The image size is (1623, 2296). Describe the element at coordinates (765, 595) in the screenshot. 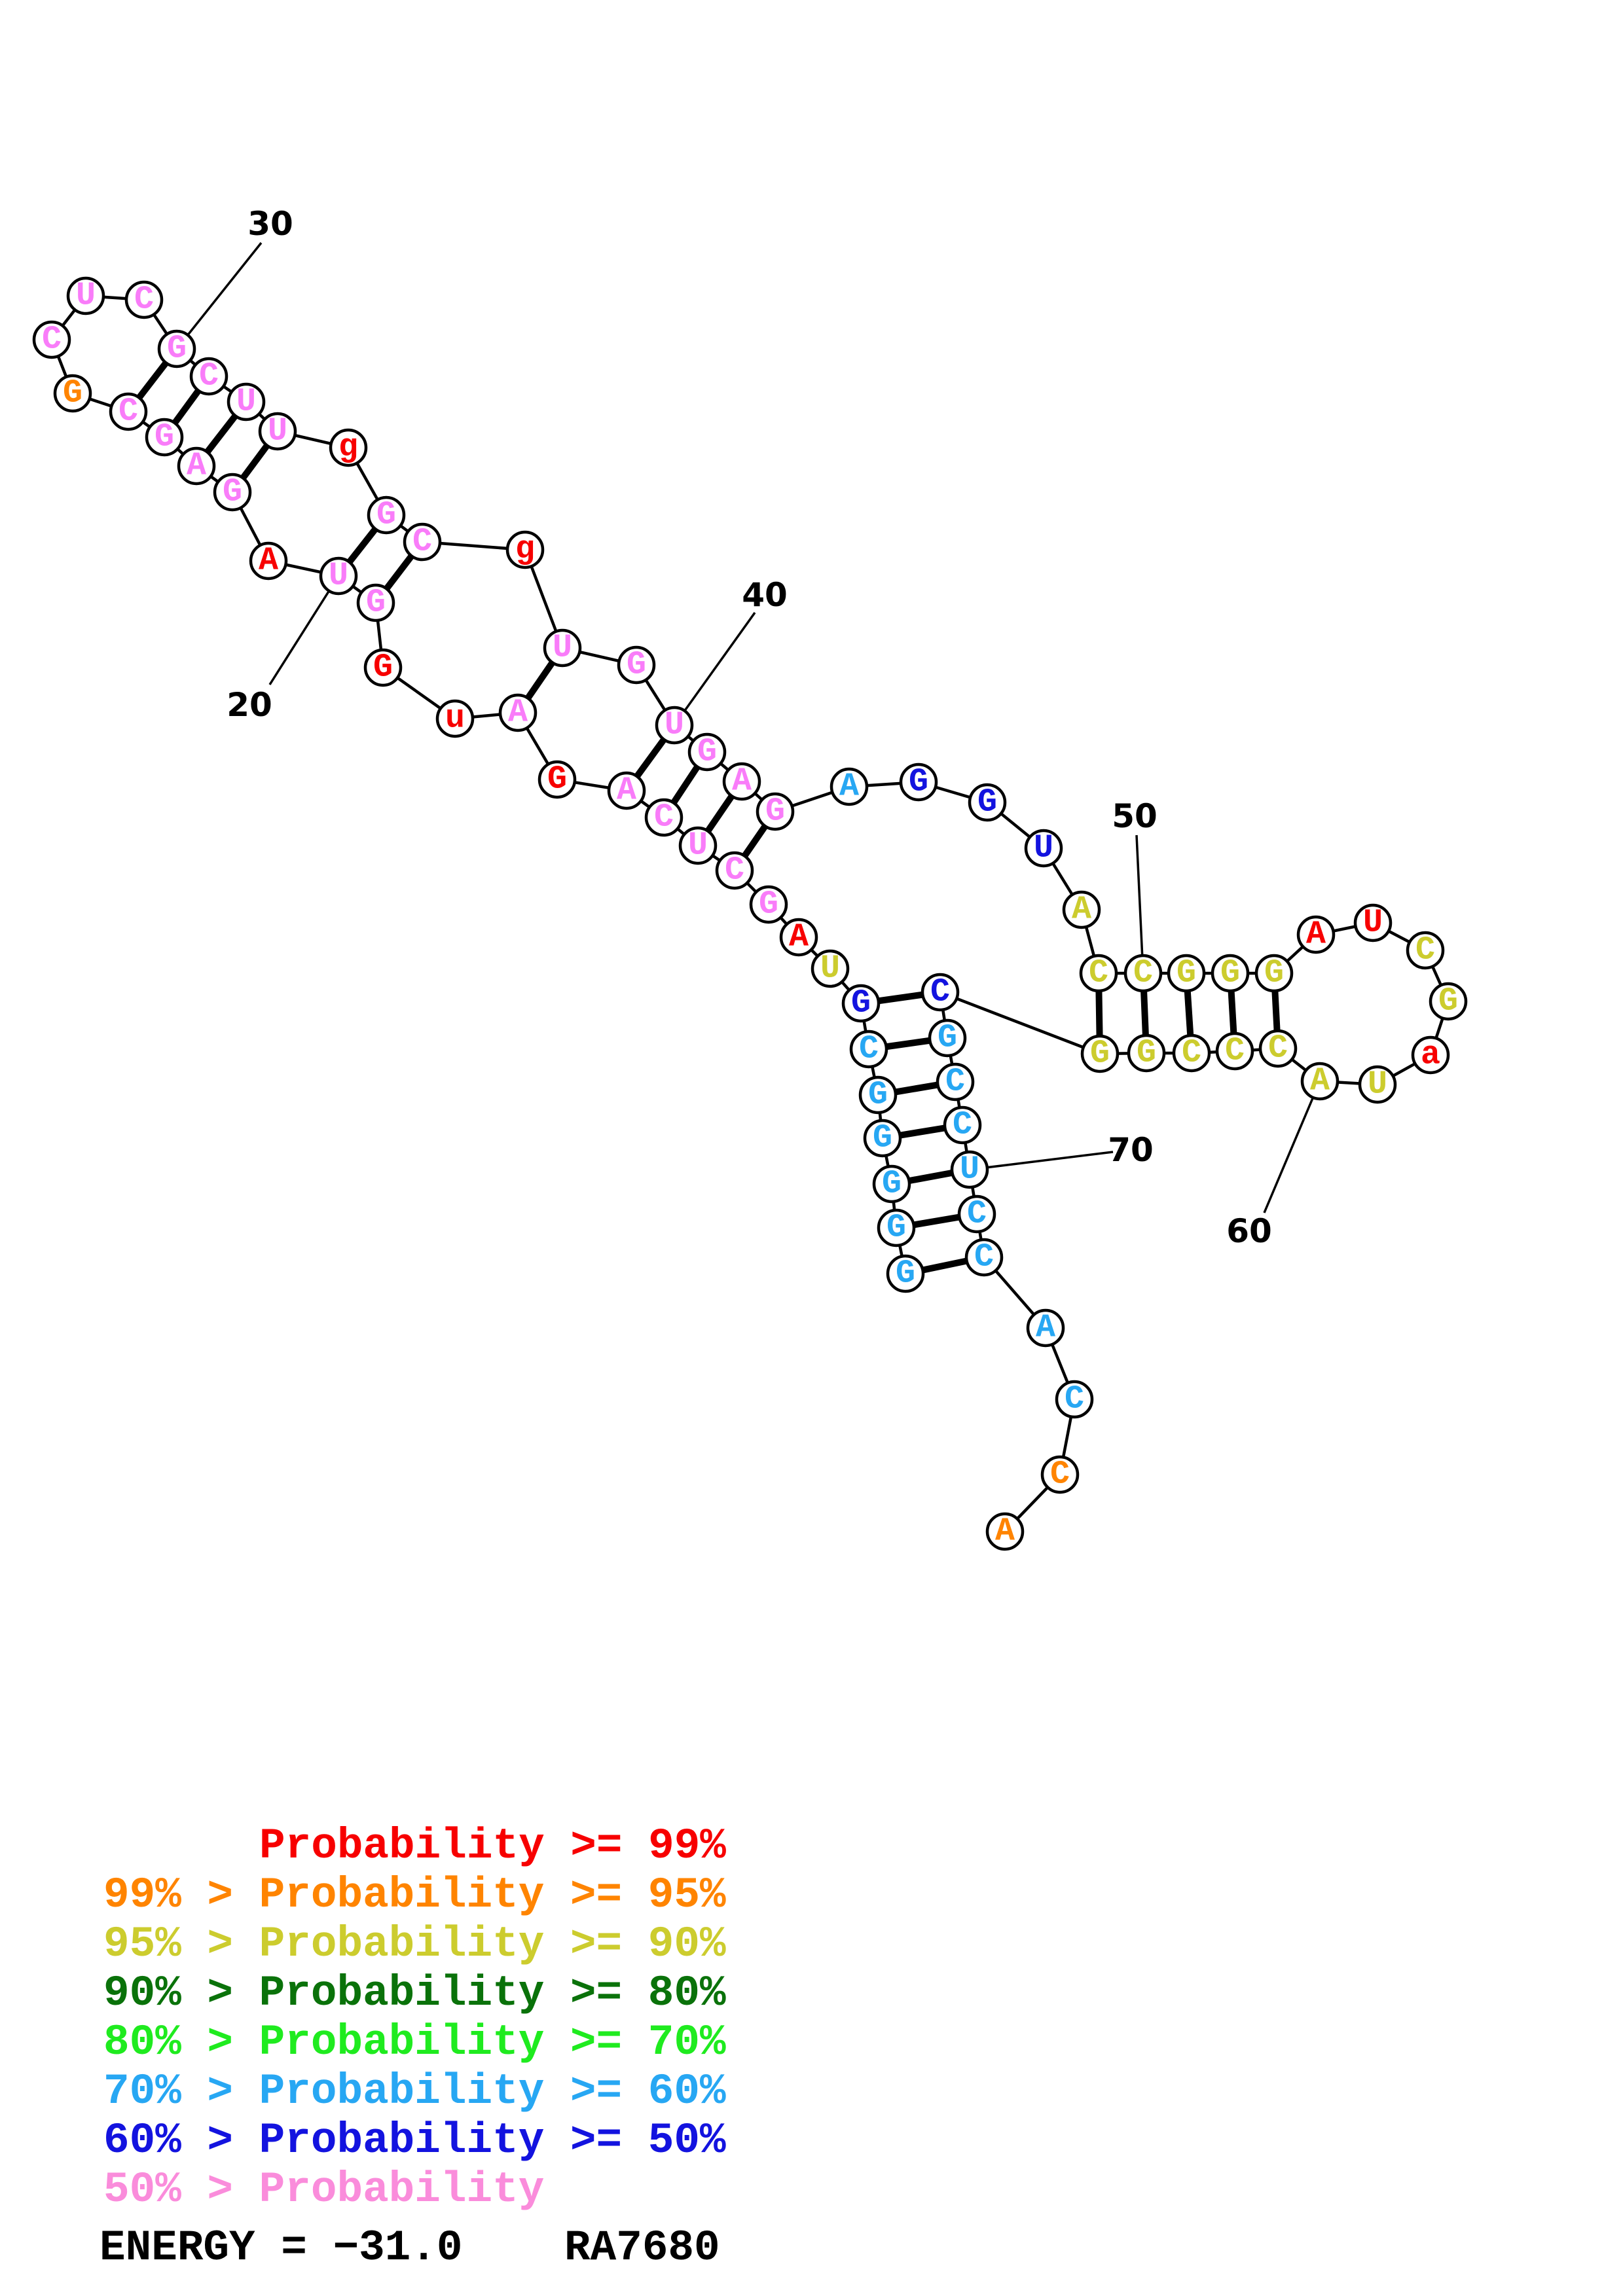

I see `position-label: 40` at that location.